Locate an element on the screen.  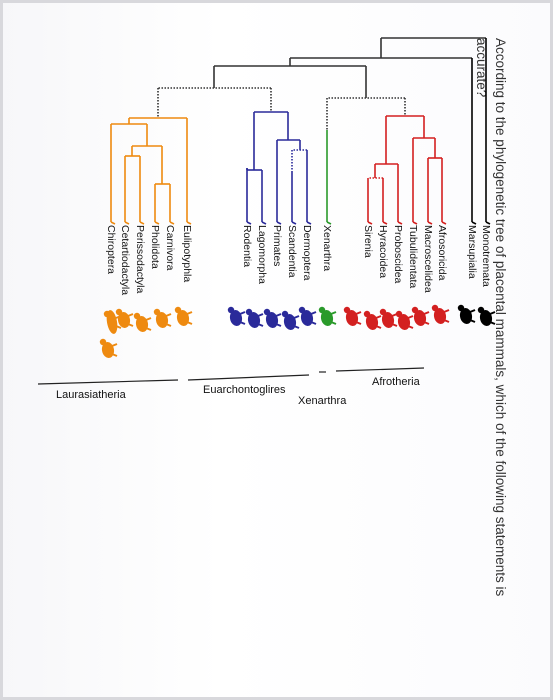
treeshrew-icon is located at coordinates (290, 320).